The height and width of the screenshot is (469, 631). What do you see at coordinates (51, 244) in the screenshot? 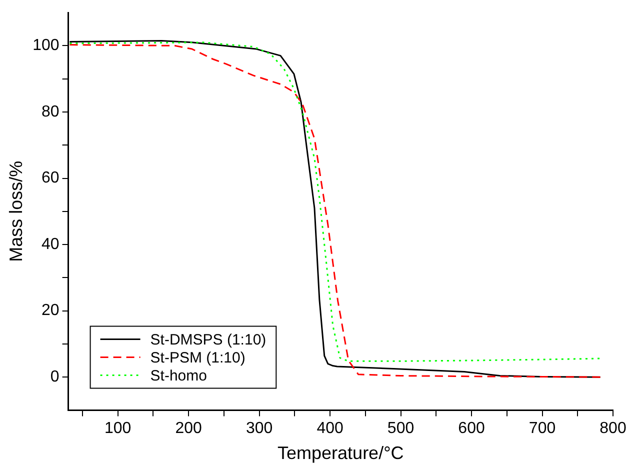
I see `y-tick-label: 40` at bounding box center [51, 244].